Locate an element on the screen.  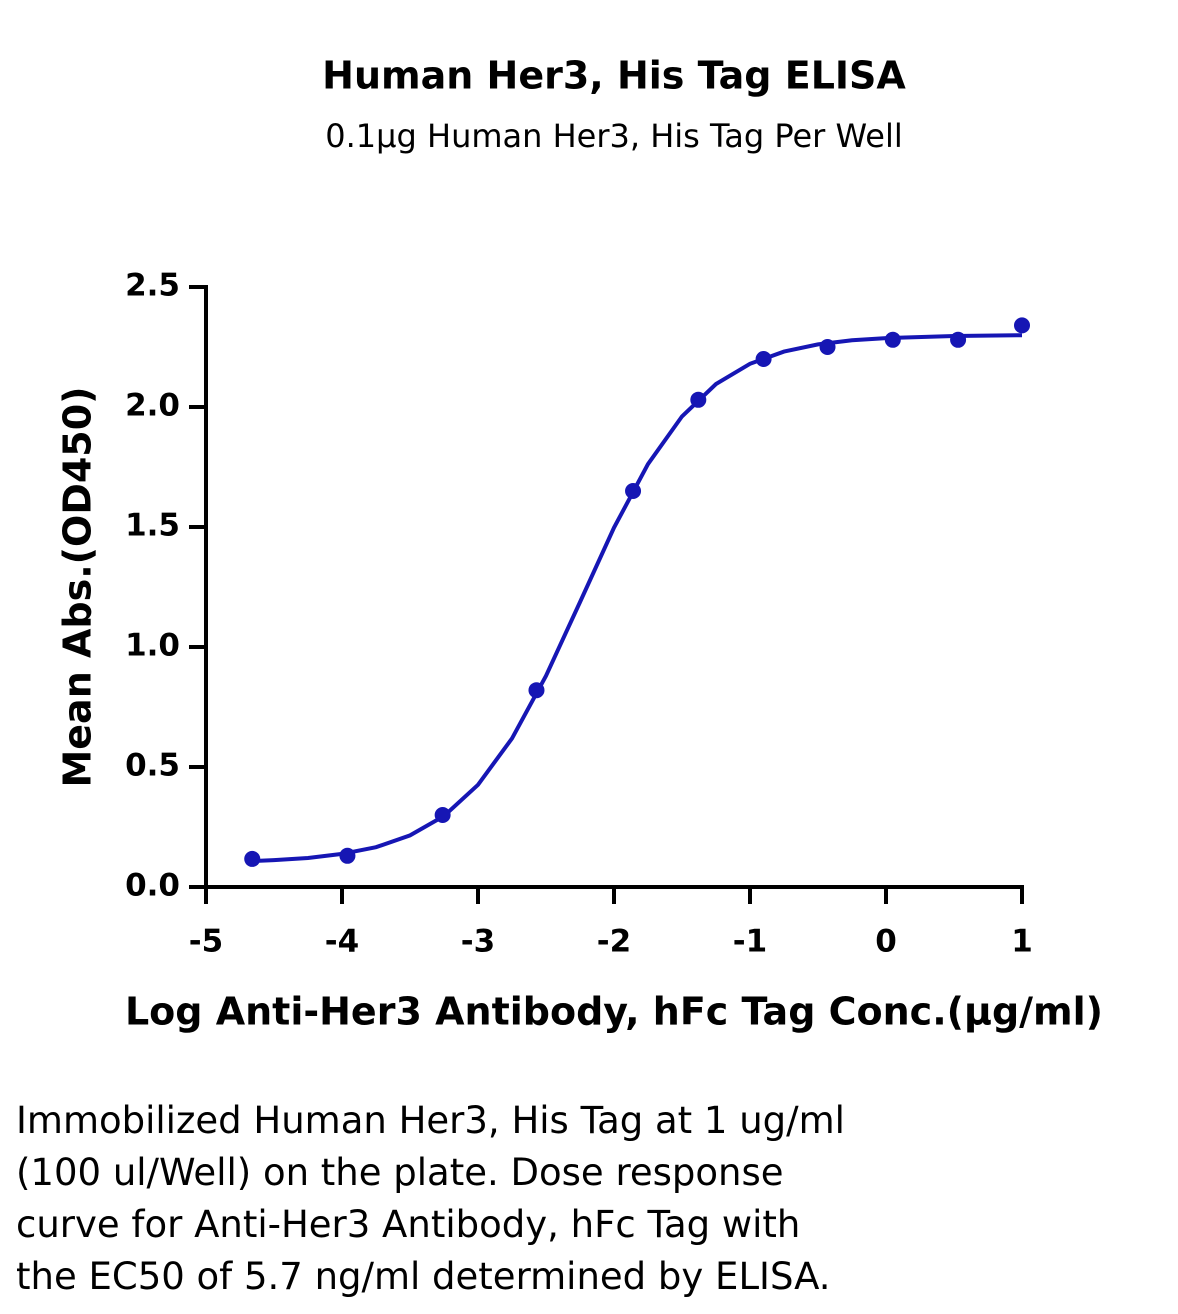
chart-title: Human Her3, His Tag ELISA is located at coordinates (614, 76).